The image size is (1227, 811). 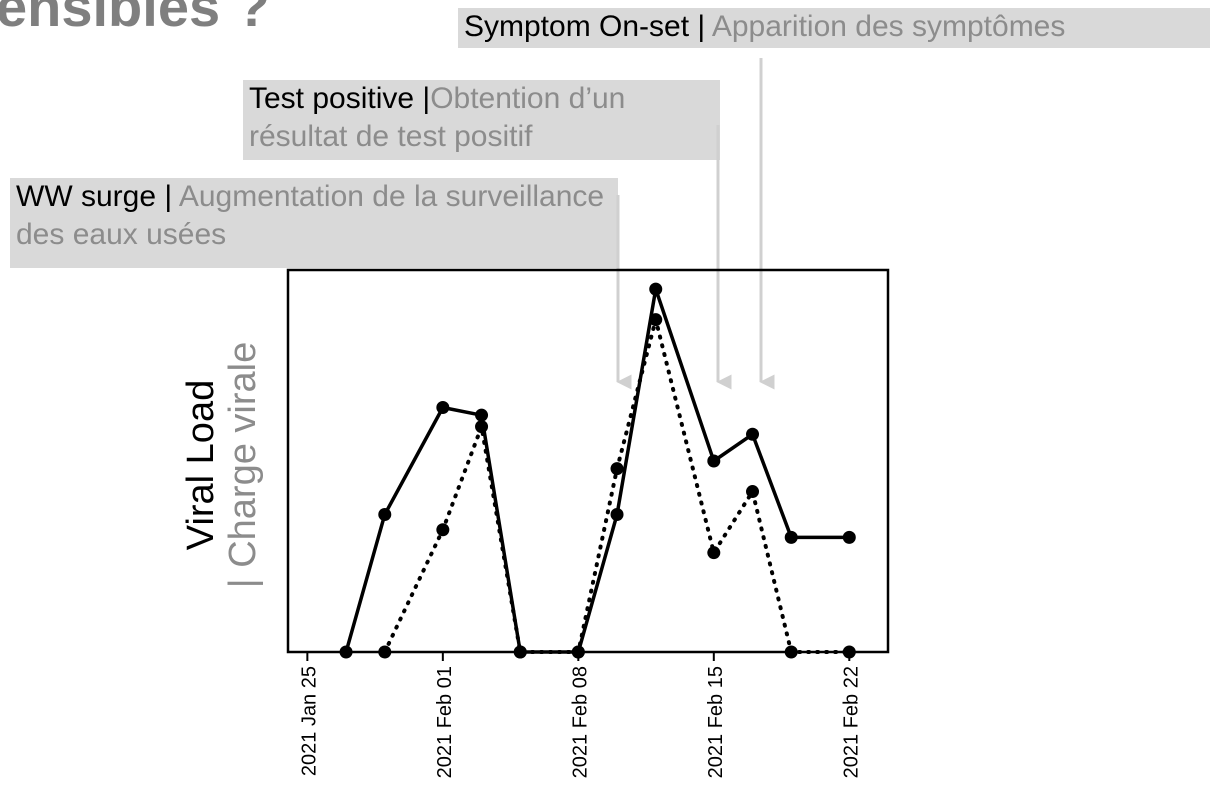 What do you see at coordinates (94, 196) in the screenshot?
I see `annotation-label: WW surge |` at bounding box center [94, 196].